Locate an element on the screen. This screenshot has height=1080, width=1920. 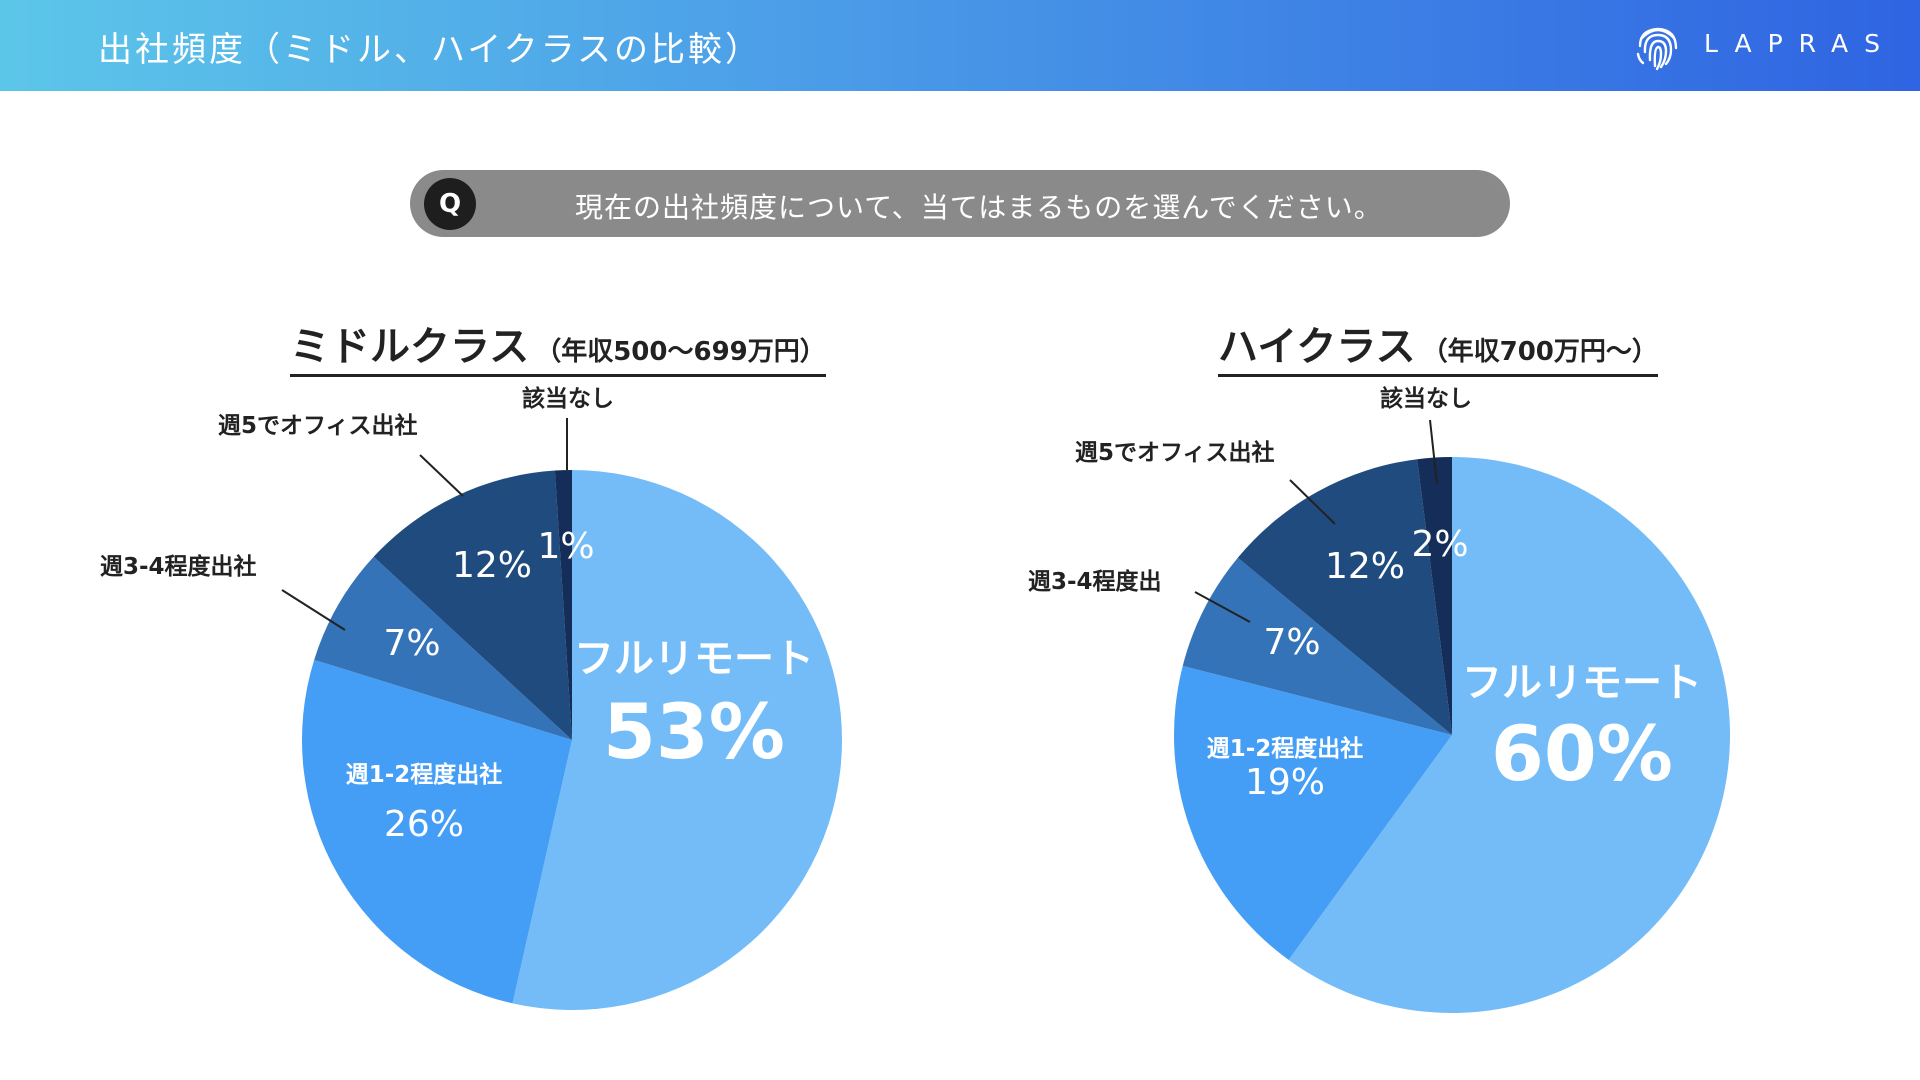
header-bar: 出社頻度（ミドル、ハイクラスの比較） LAPRAS is located at coordinates (960, 45).